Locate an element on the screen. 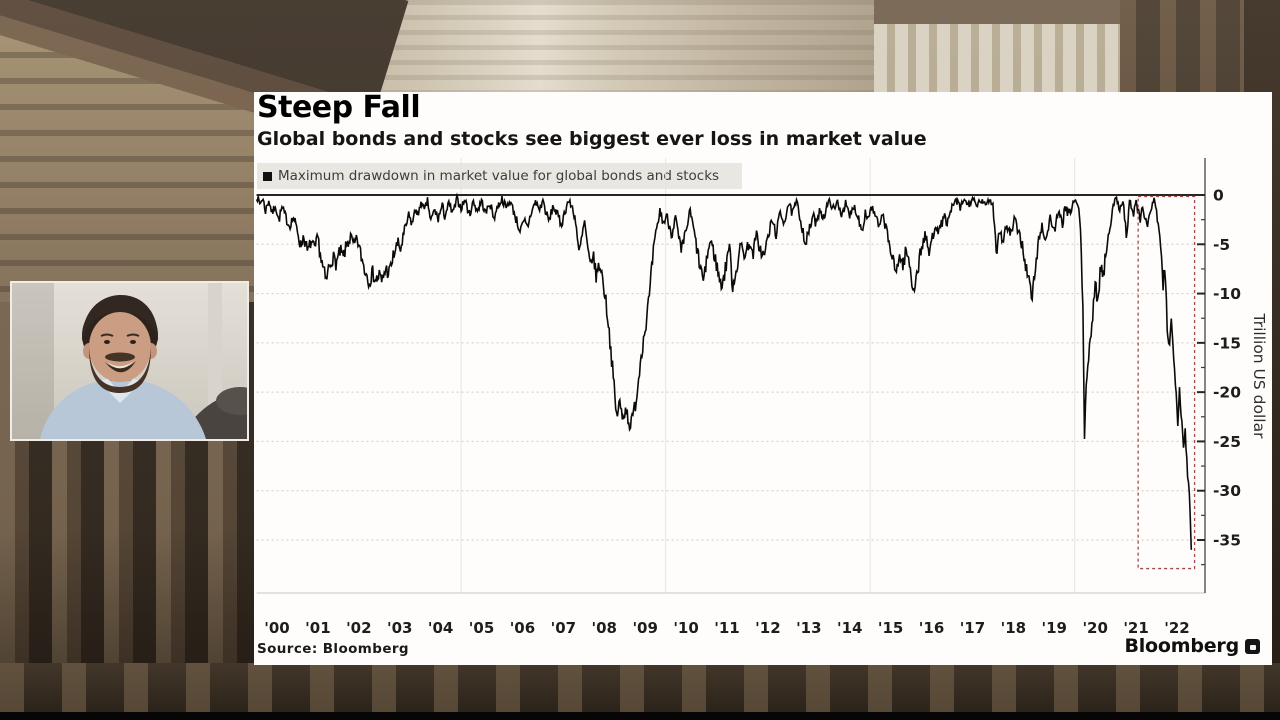 This screenshot has width=1280, height=720. webcam-video is located at coordinates (129, 361).